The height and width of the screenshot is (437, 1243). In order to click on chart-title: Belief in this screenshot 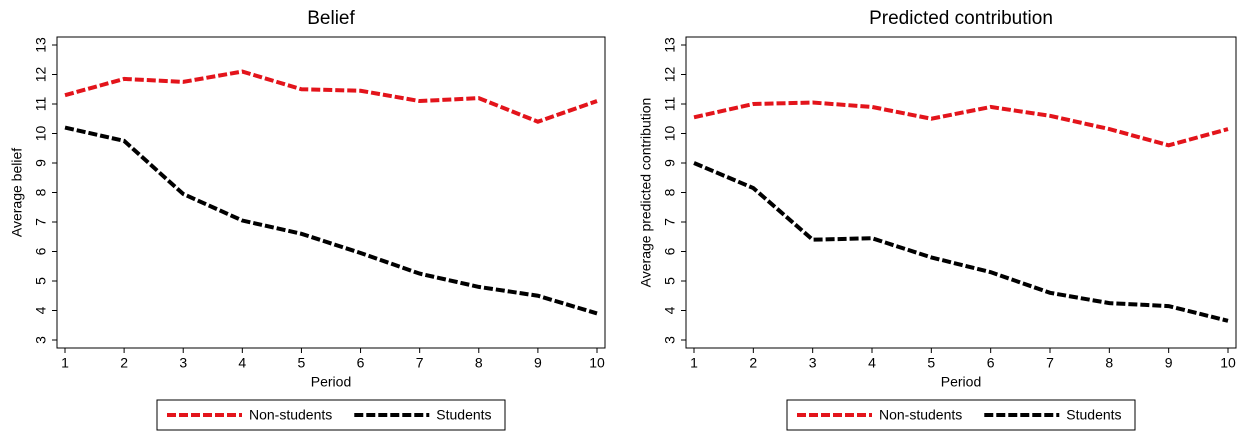, I will do `click(331, 18)`.